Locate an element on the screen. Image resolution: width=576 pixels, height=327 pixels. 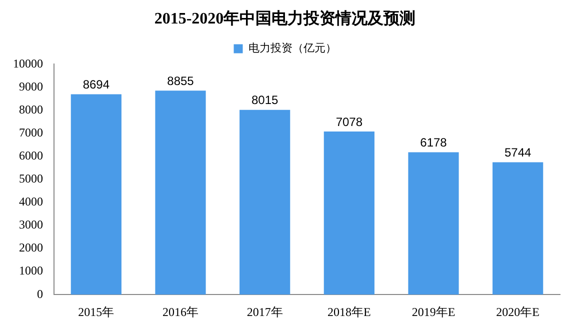
y-tick-label: 6000 is located at coordinates (31, 155).